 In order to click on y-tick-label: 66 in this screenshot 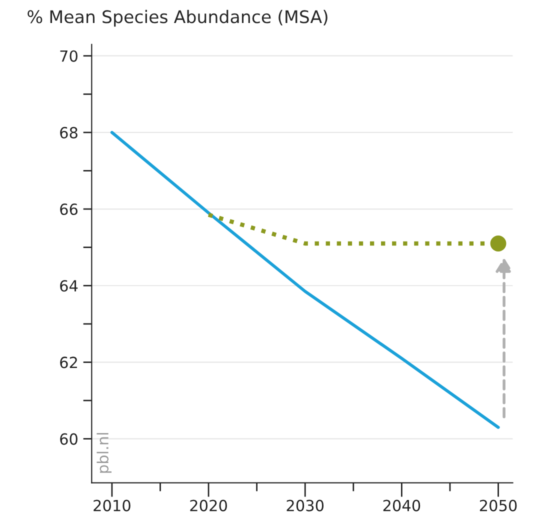, I will do `click(69, 210)`.